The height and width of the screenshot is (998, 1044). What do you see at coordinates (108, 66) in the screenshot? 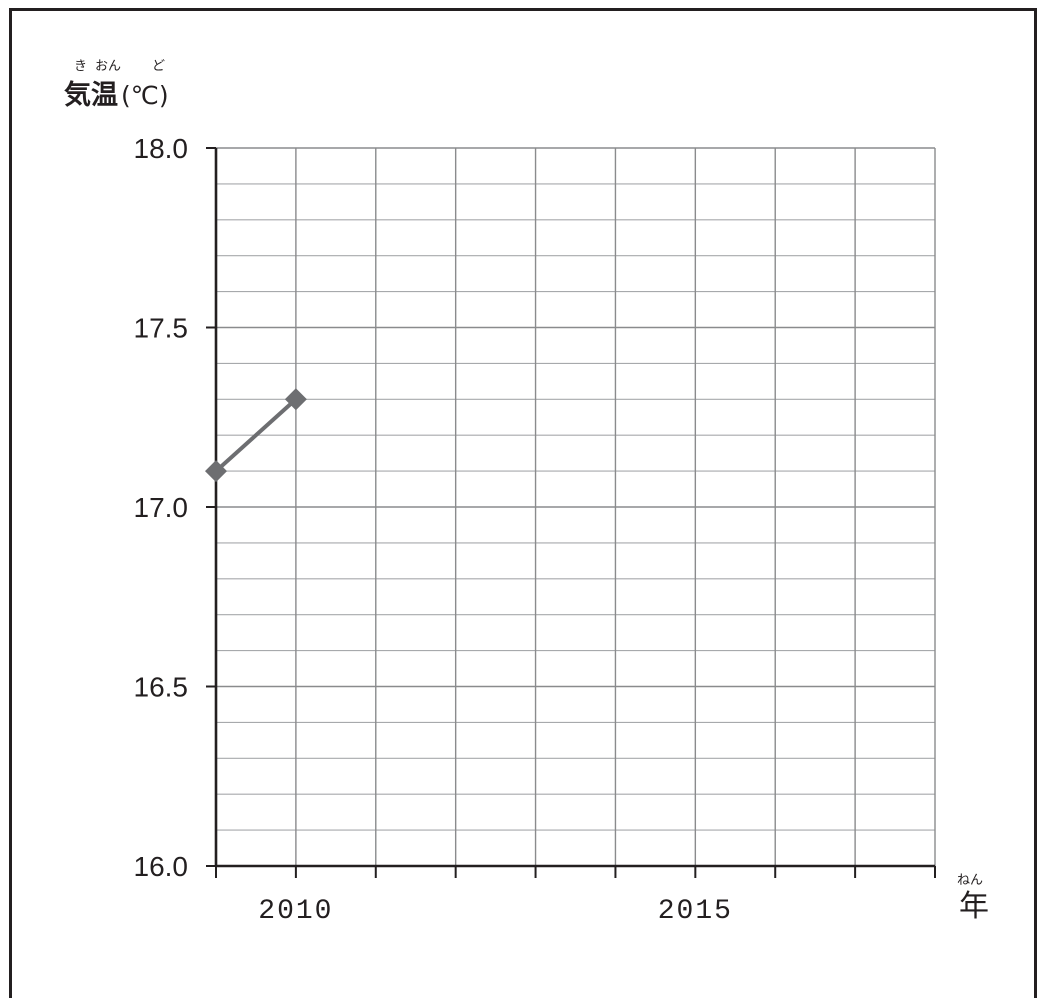
I see `y-title-ruby-on: おん` at bounding box center [108, 66].